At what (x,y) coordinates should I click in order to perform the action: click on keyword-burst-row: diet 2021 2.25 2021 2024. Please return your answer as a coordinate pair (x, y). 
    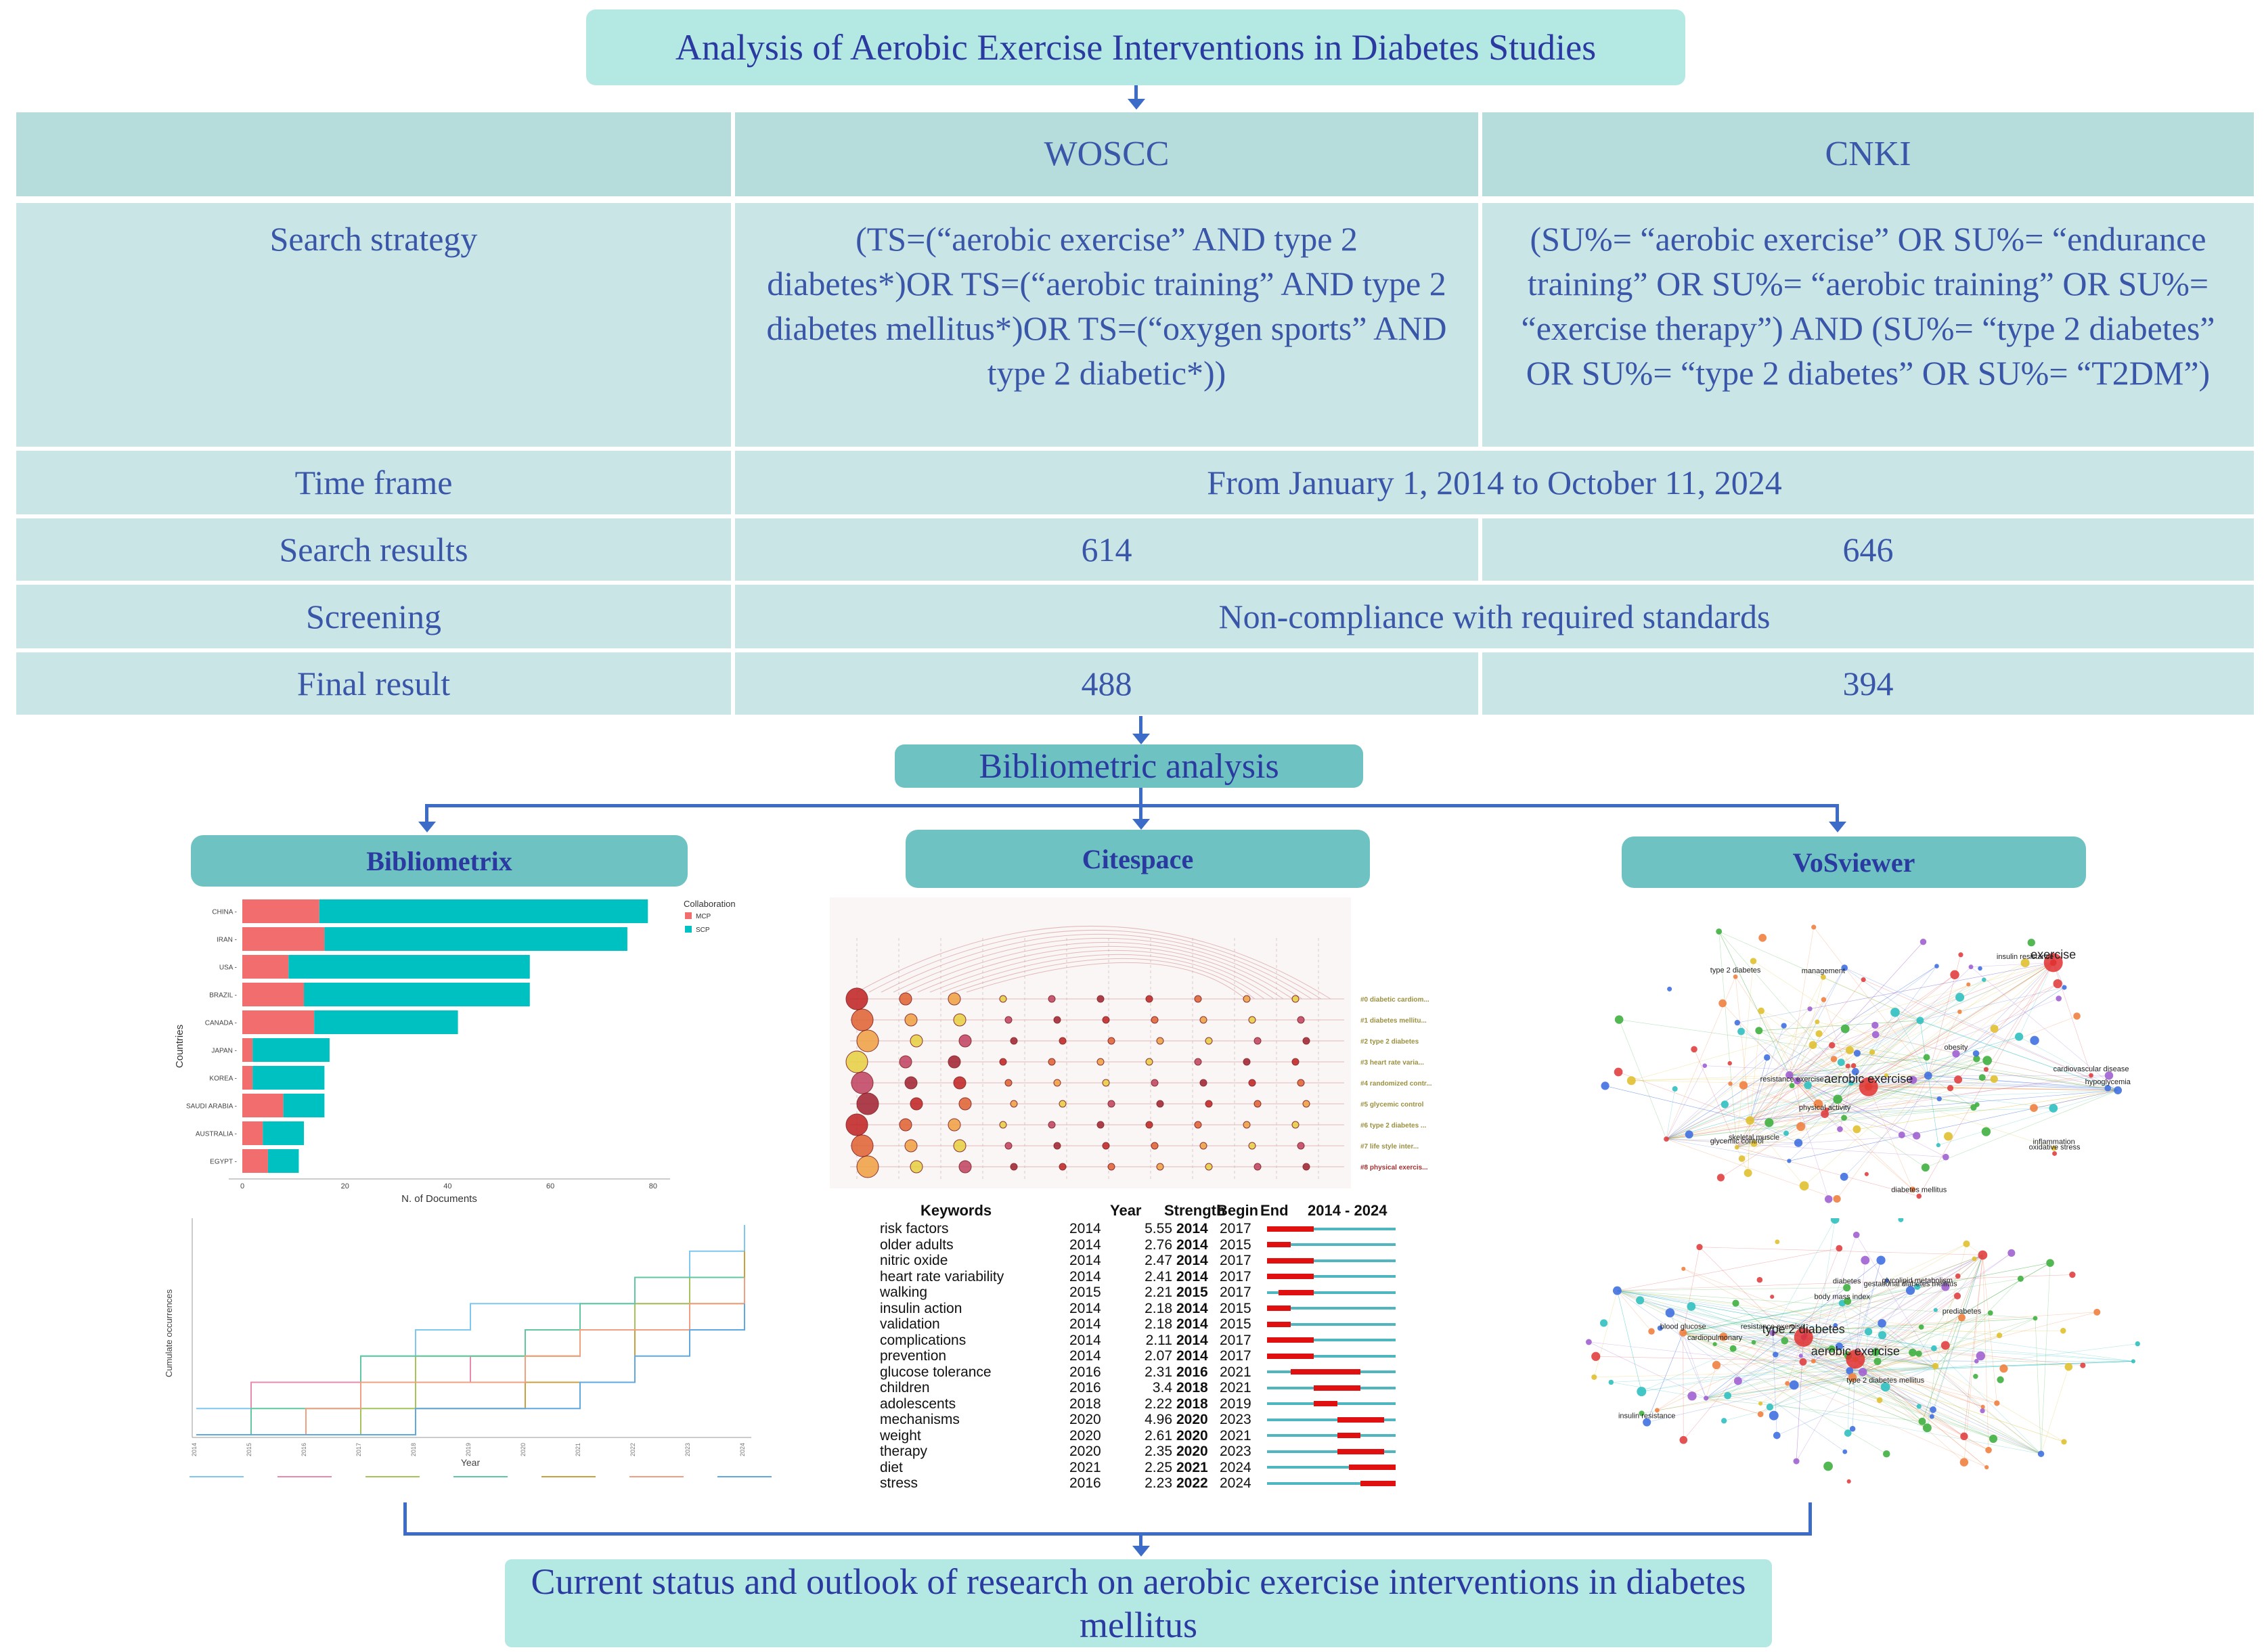
    Looking at the image, I should click on (1157, 1468).